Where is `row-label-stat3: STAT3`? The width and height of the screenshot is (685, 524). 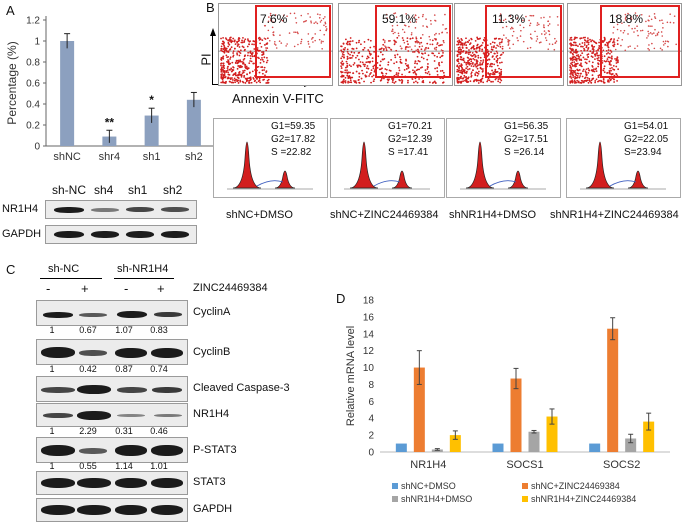
row-label-stat3: STAT3 is located at coordinates (209, 482).